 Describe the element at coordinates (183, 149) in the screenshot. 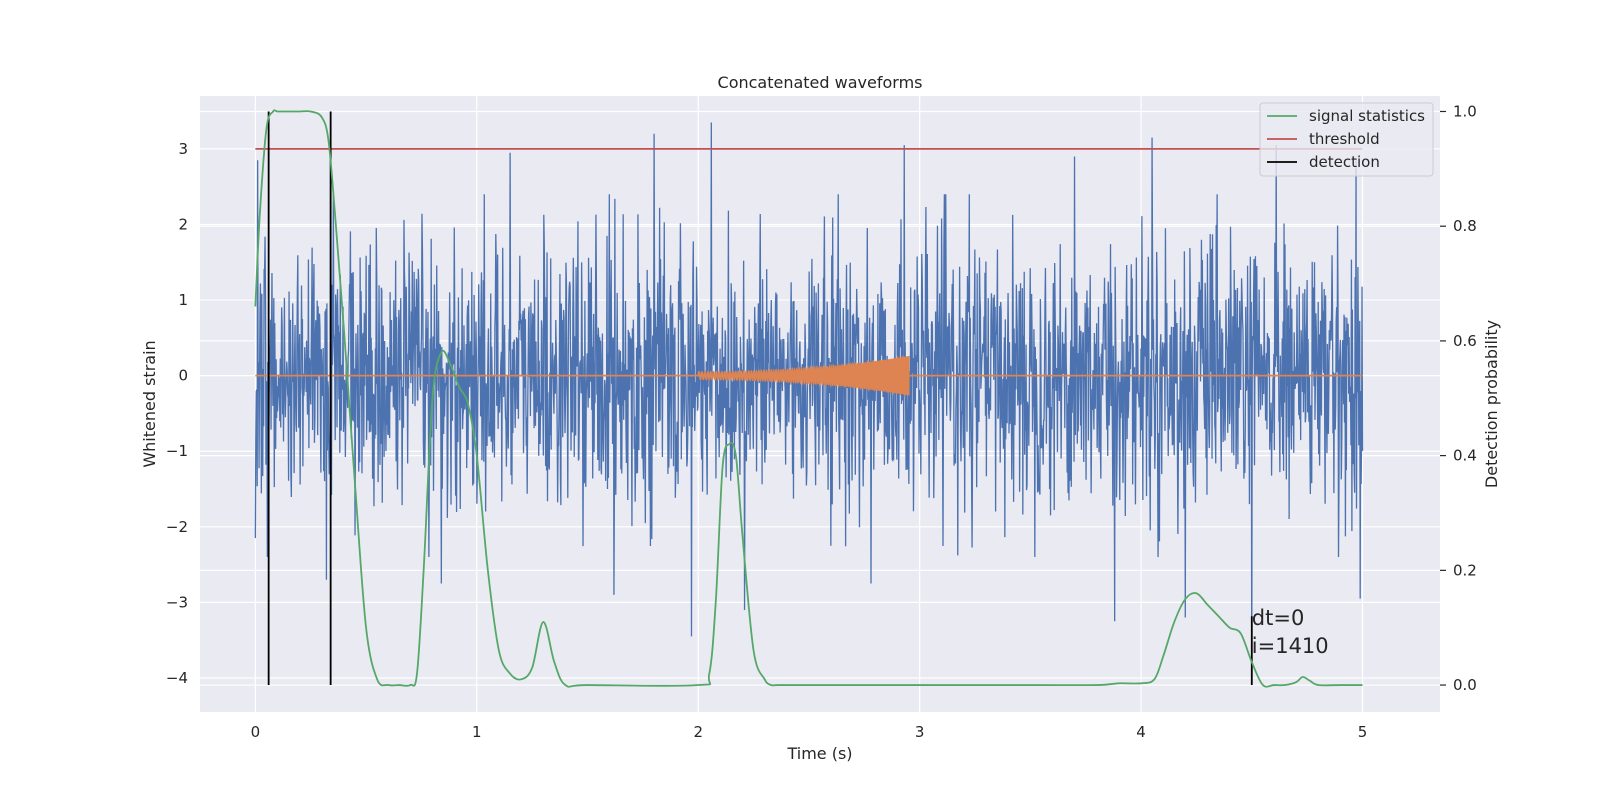

I see `y-tick-label-left: 3` at that location.